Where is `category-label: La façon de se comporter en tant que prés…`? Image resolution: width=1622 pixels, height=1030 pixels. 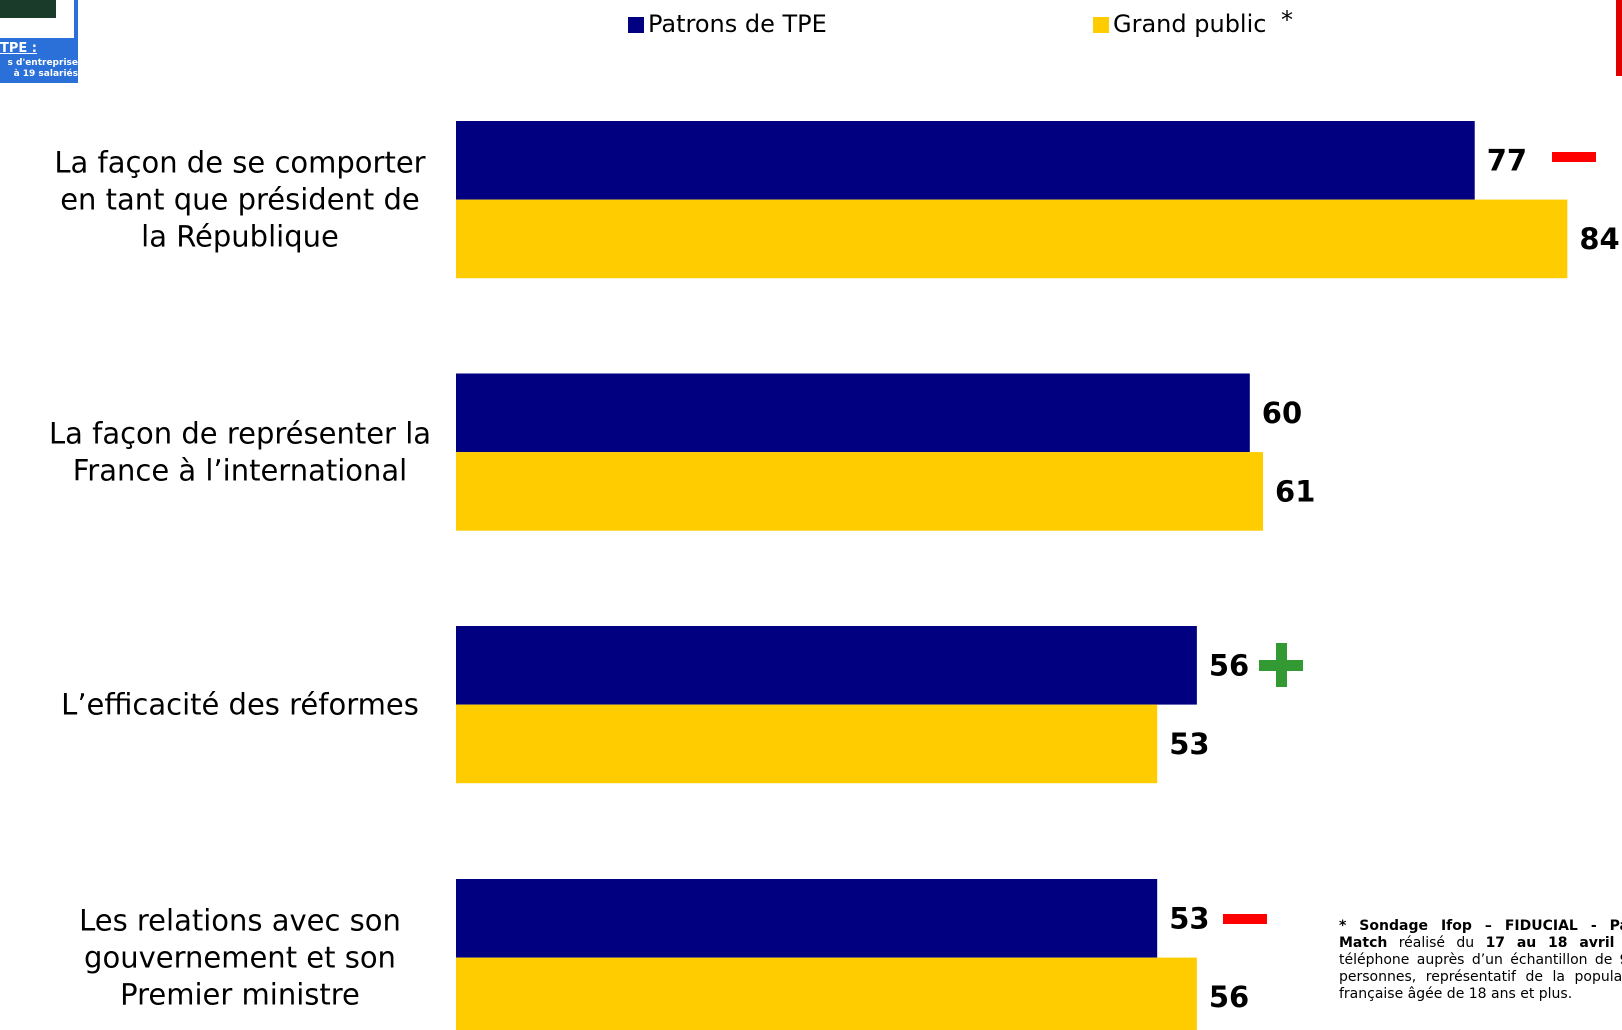 category-label: La façon de se comporter en tant que prés… is located at coordinates (239, 200).